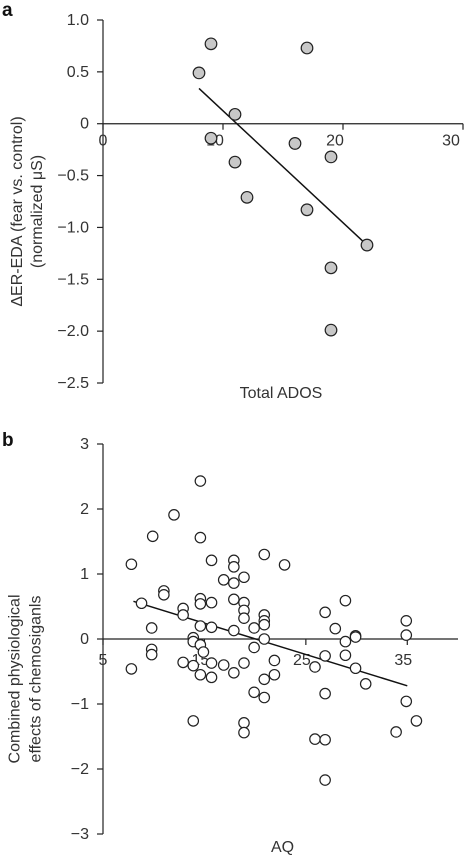 Image resolution: width=474 pixels, height=856 pixels. Describe the element at coordinates (73, 331) in the screenshot. I see `y-tick-label: −2.0` at that location.